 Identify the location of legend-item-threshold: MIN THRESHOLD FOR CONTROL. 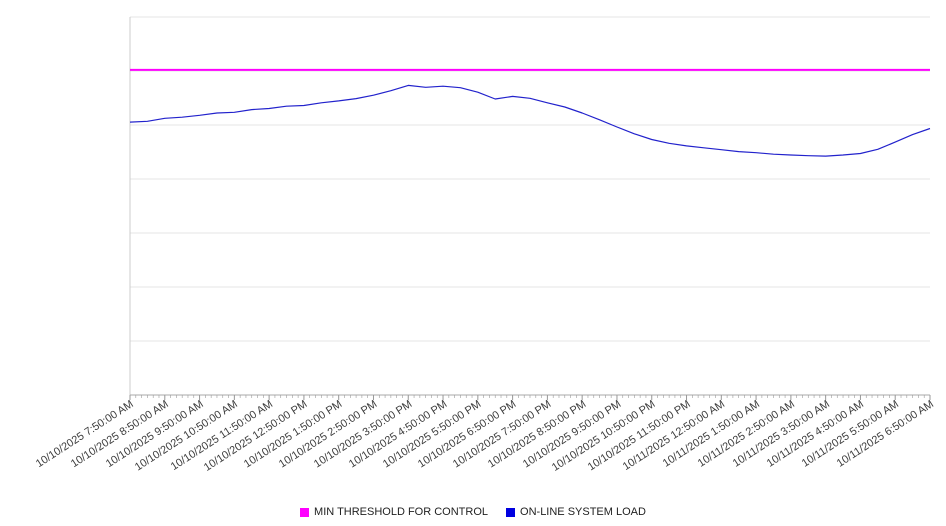
(394, 512).